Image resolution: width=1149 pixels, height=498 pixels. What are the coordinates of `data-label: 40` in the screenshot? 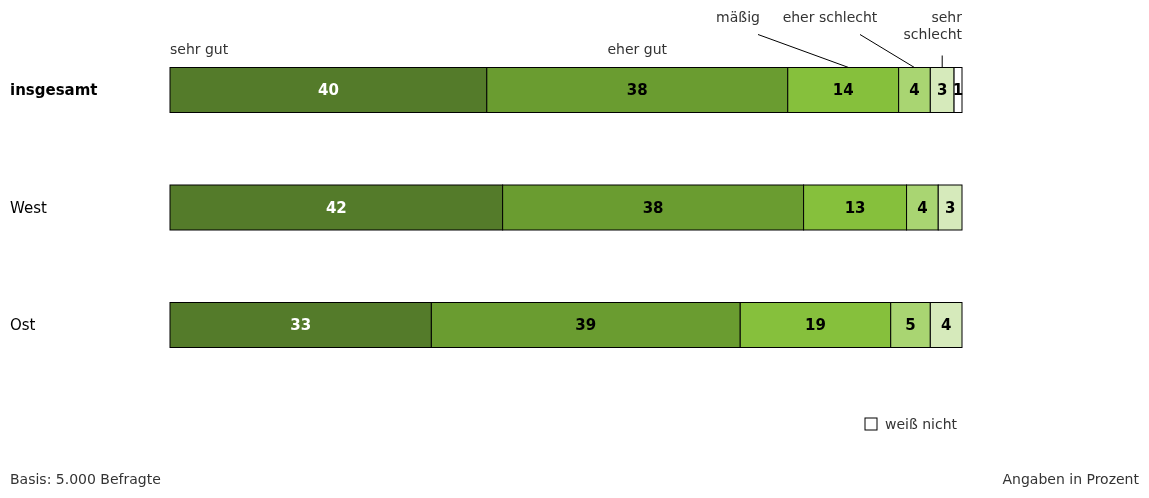 It's located at (328, 90).